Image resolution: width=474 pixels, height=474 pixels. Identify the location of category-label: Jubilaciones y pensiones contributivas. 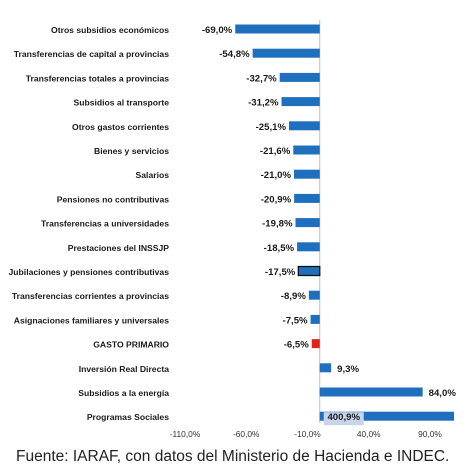
(89, 272).